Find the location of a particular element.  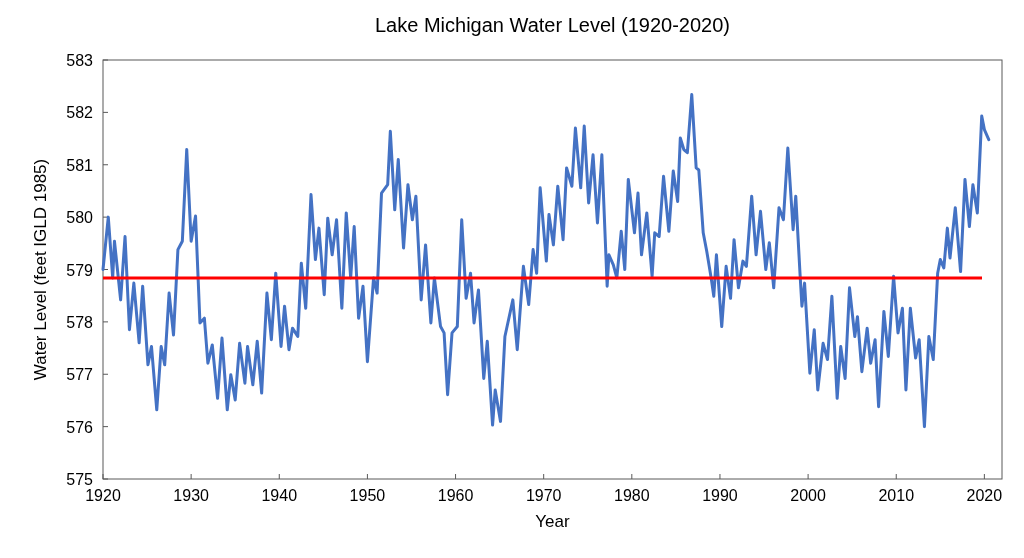

x-tick-label: 1940 is located at coordinates (279, 495).